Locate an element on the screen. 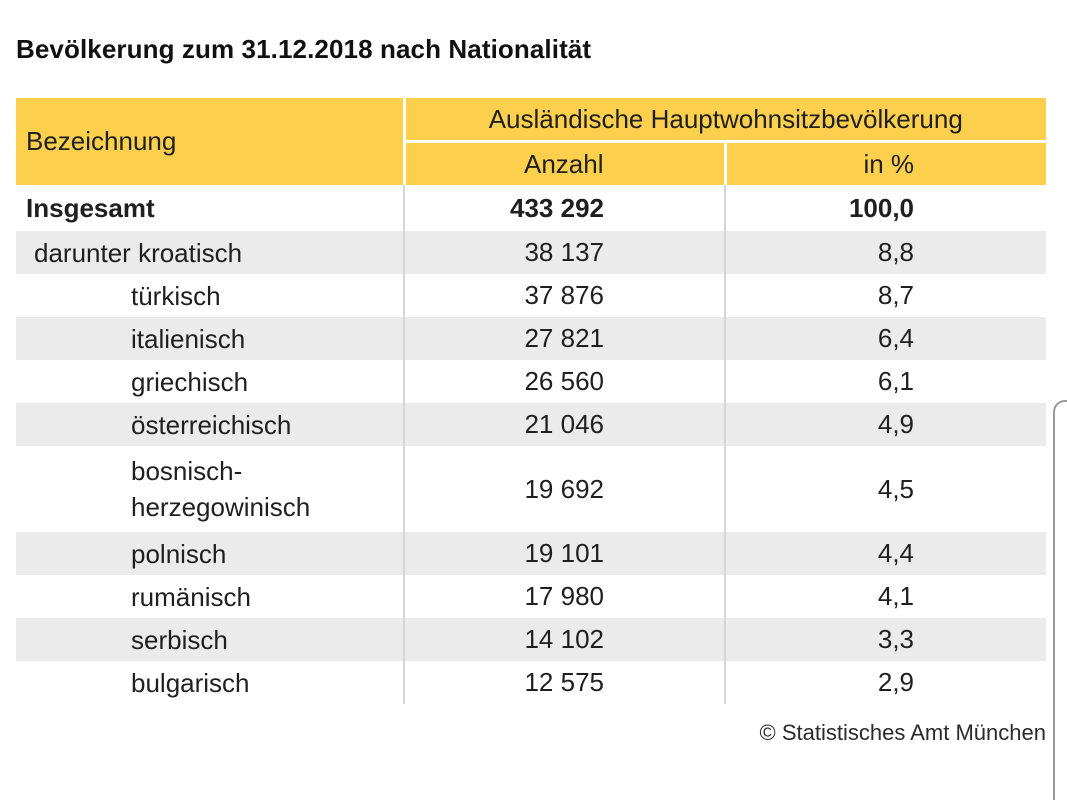 The height and width of the screenshot is (800, 1067). row-label-line1: bosnisch- is located at coordinates (187, 471).